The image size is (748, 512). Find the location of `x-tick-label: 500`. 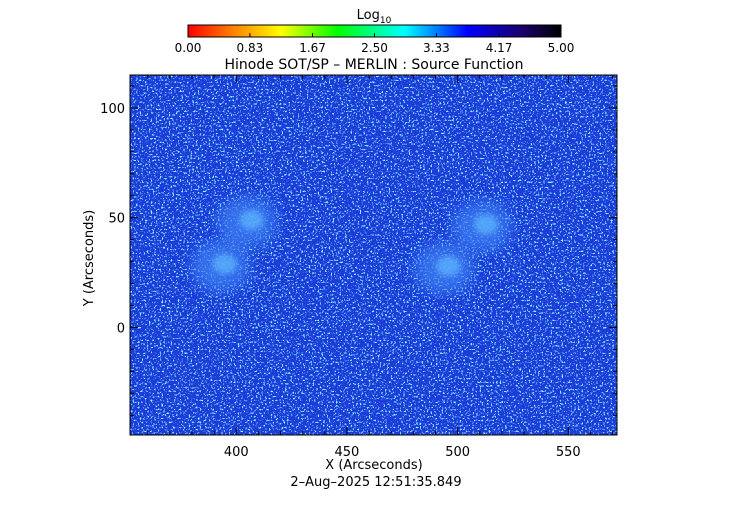

x-tick-label: 500 is located at coordinates (457, 452).